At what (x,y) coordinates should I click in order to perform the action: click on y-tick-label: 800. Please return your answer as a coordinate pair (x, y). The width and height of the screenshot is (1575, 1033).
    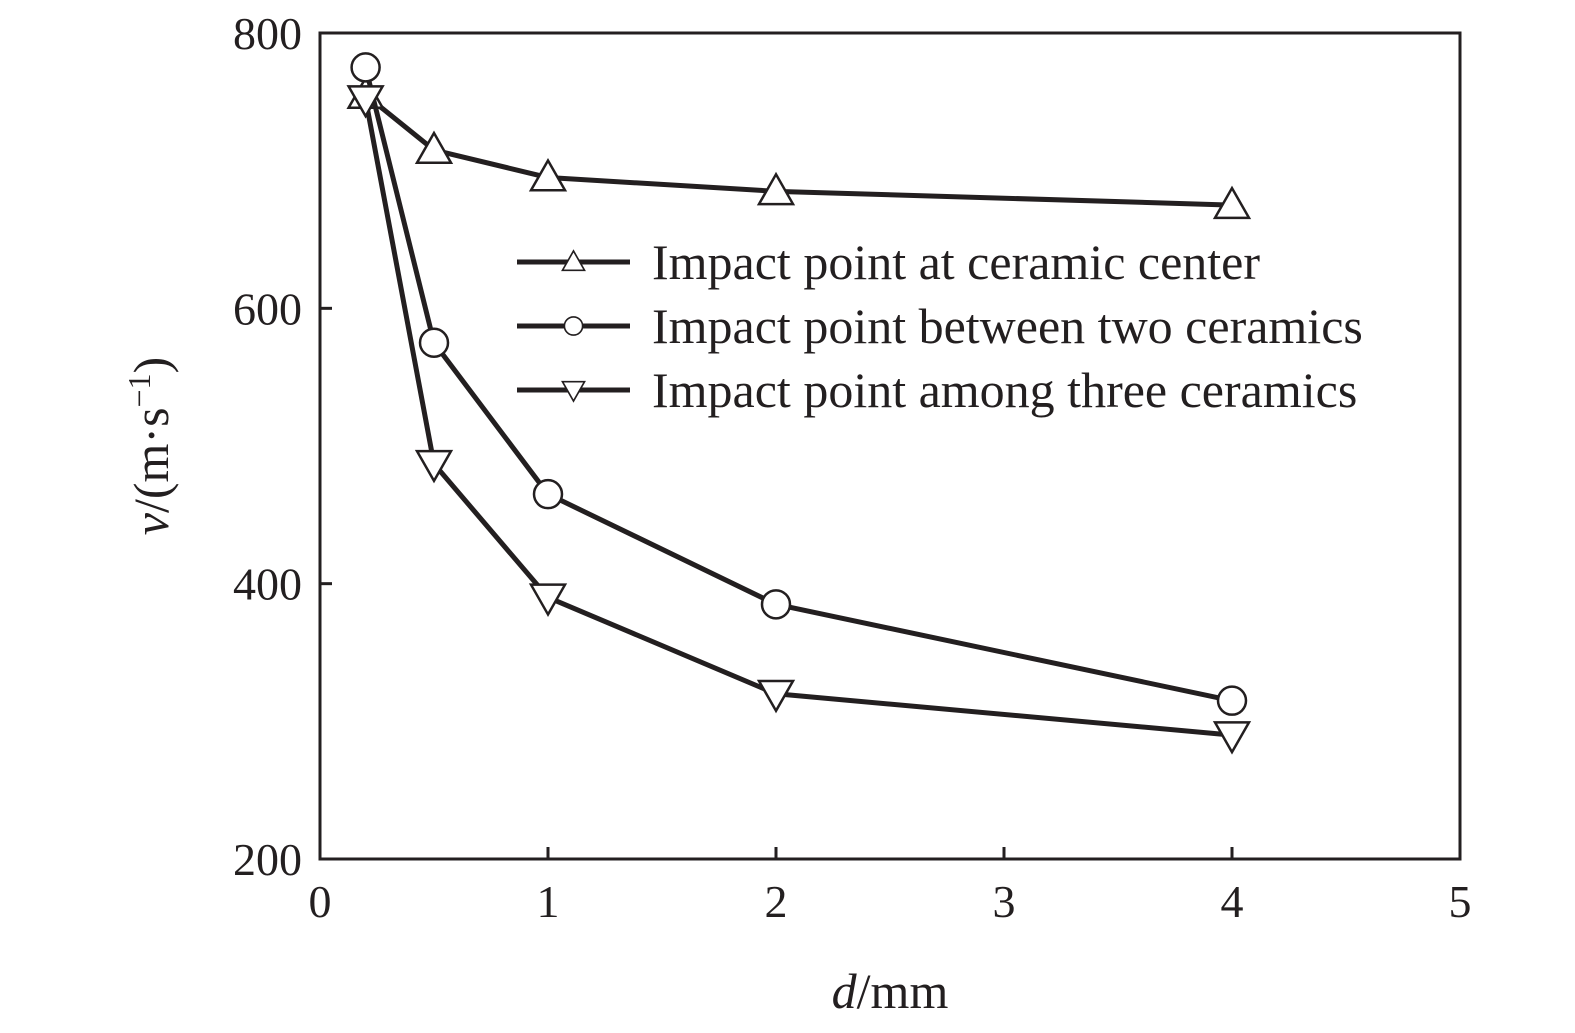
    Looking at the image, I should click on (267, 33).